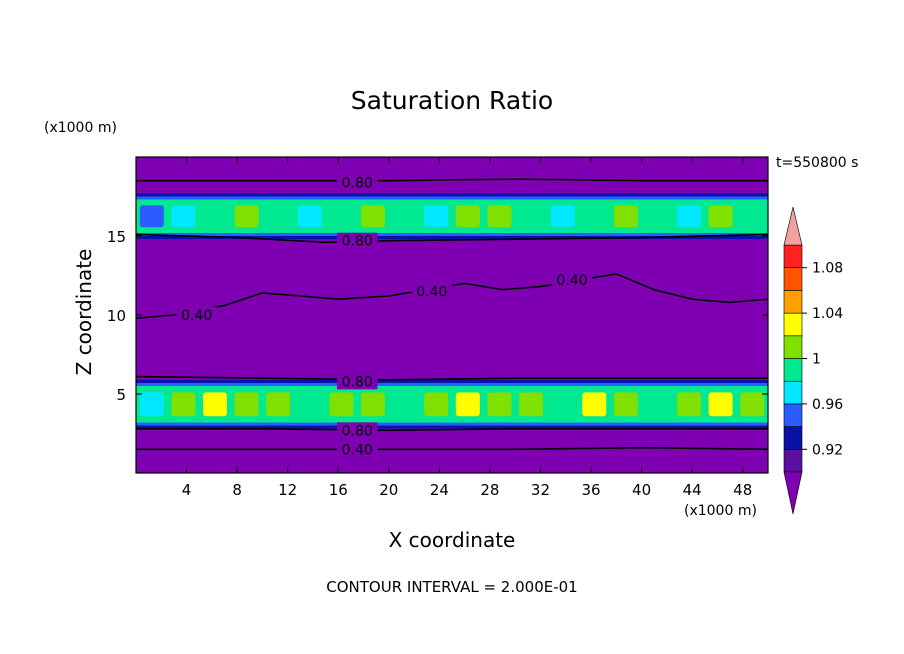  What do you see at coordinates (80, 128) in the screenshot?
I see `y-axis-unit: (x1000 m)` at bounding box center [80, 128].